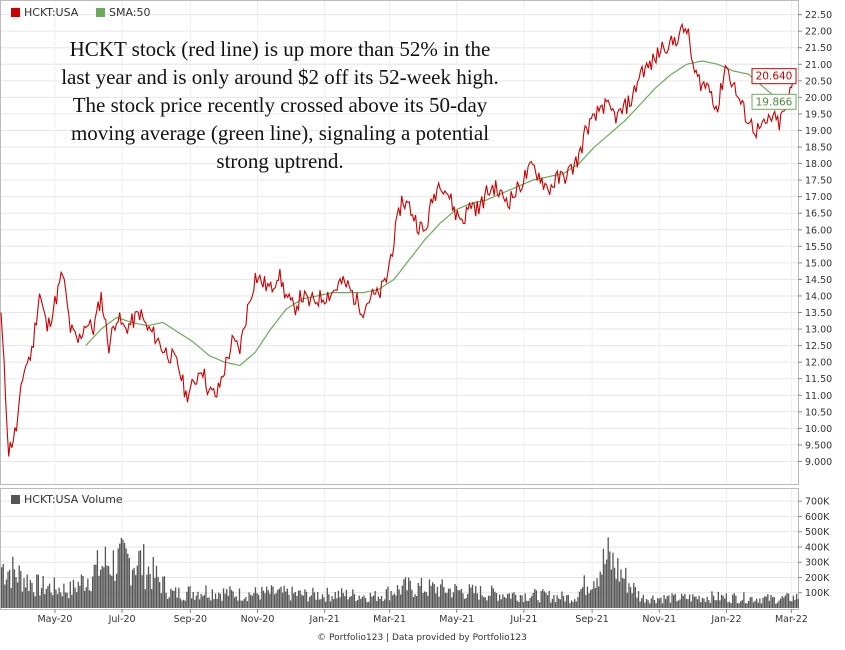  Describe the element at coordinates (400, 572) in the screenshot. I see `volume-bars` at that location.